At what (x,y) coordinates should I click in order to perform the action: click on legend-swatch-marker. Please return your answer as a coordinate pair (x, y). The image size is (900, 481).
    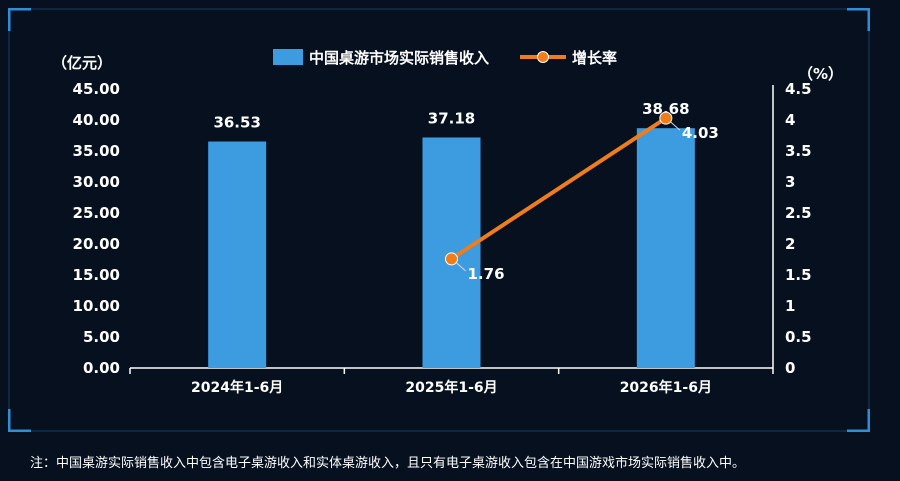
    Looking at the image, I should click on (543, 57).